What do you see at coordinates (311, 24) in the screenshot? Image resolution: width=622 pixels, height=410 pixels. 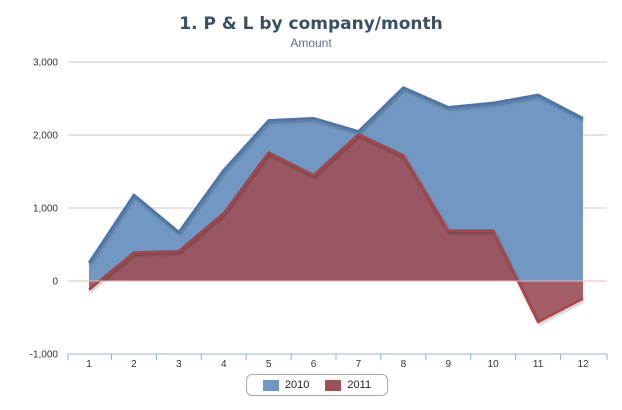 I see `chart-title: 1. P & L by company/month` at bounding box center [311, 24].